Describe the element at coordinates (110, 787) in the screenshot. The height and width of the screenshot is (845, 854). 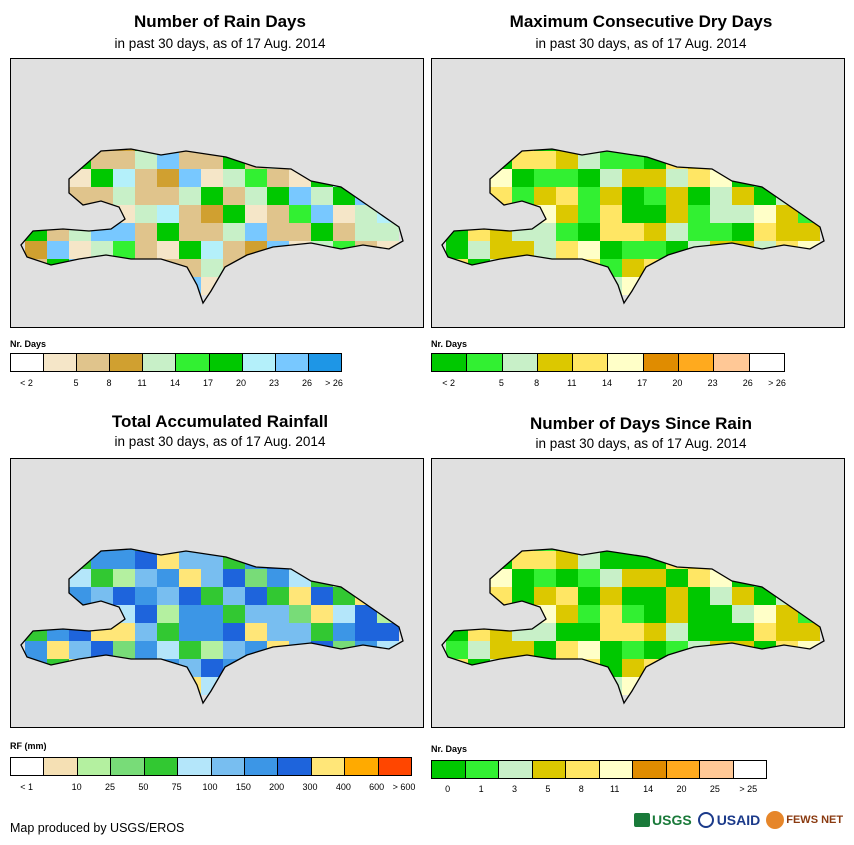
I see `legend-tick-label: 25` at that location.